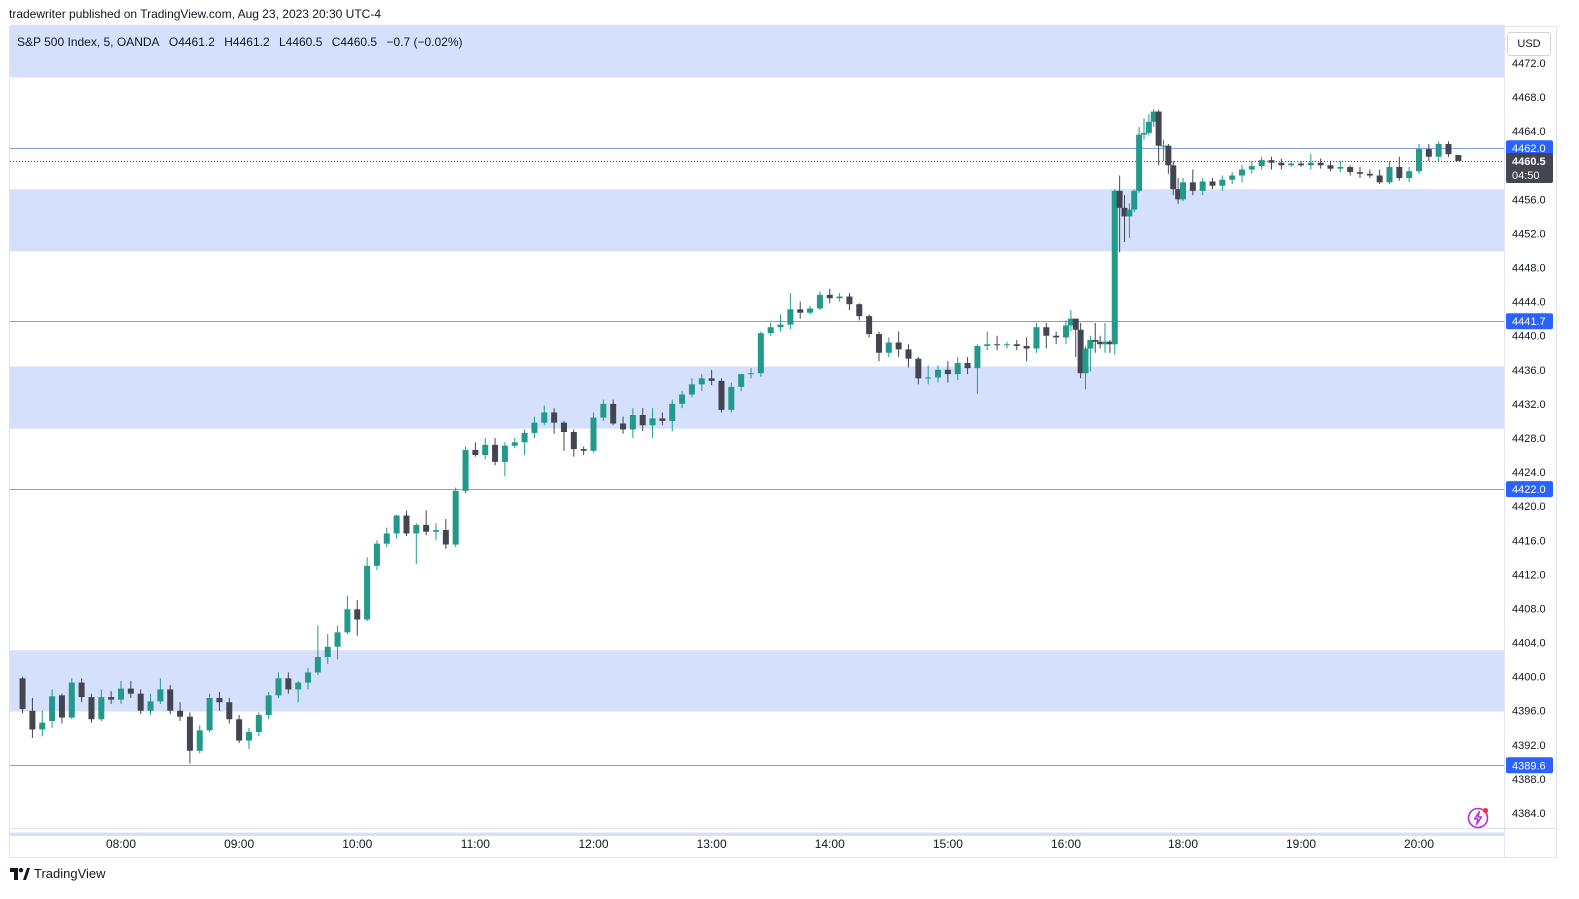  I want to click on y-tick-label: 4444.0, so click(1529, 303).